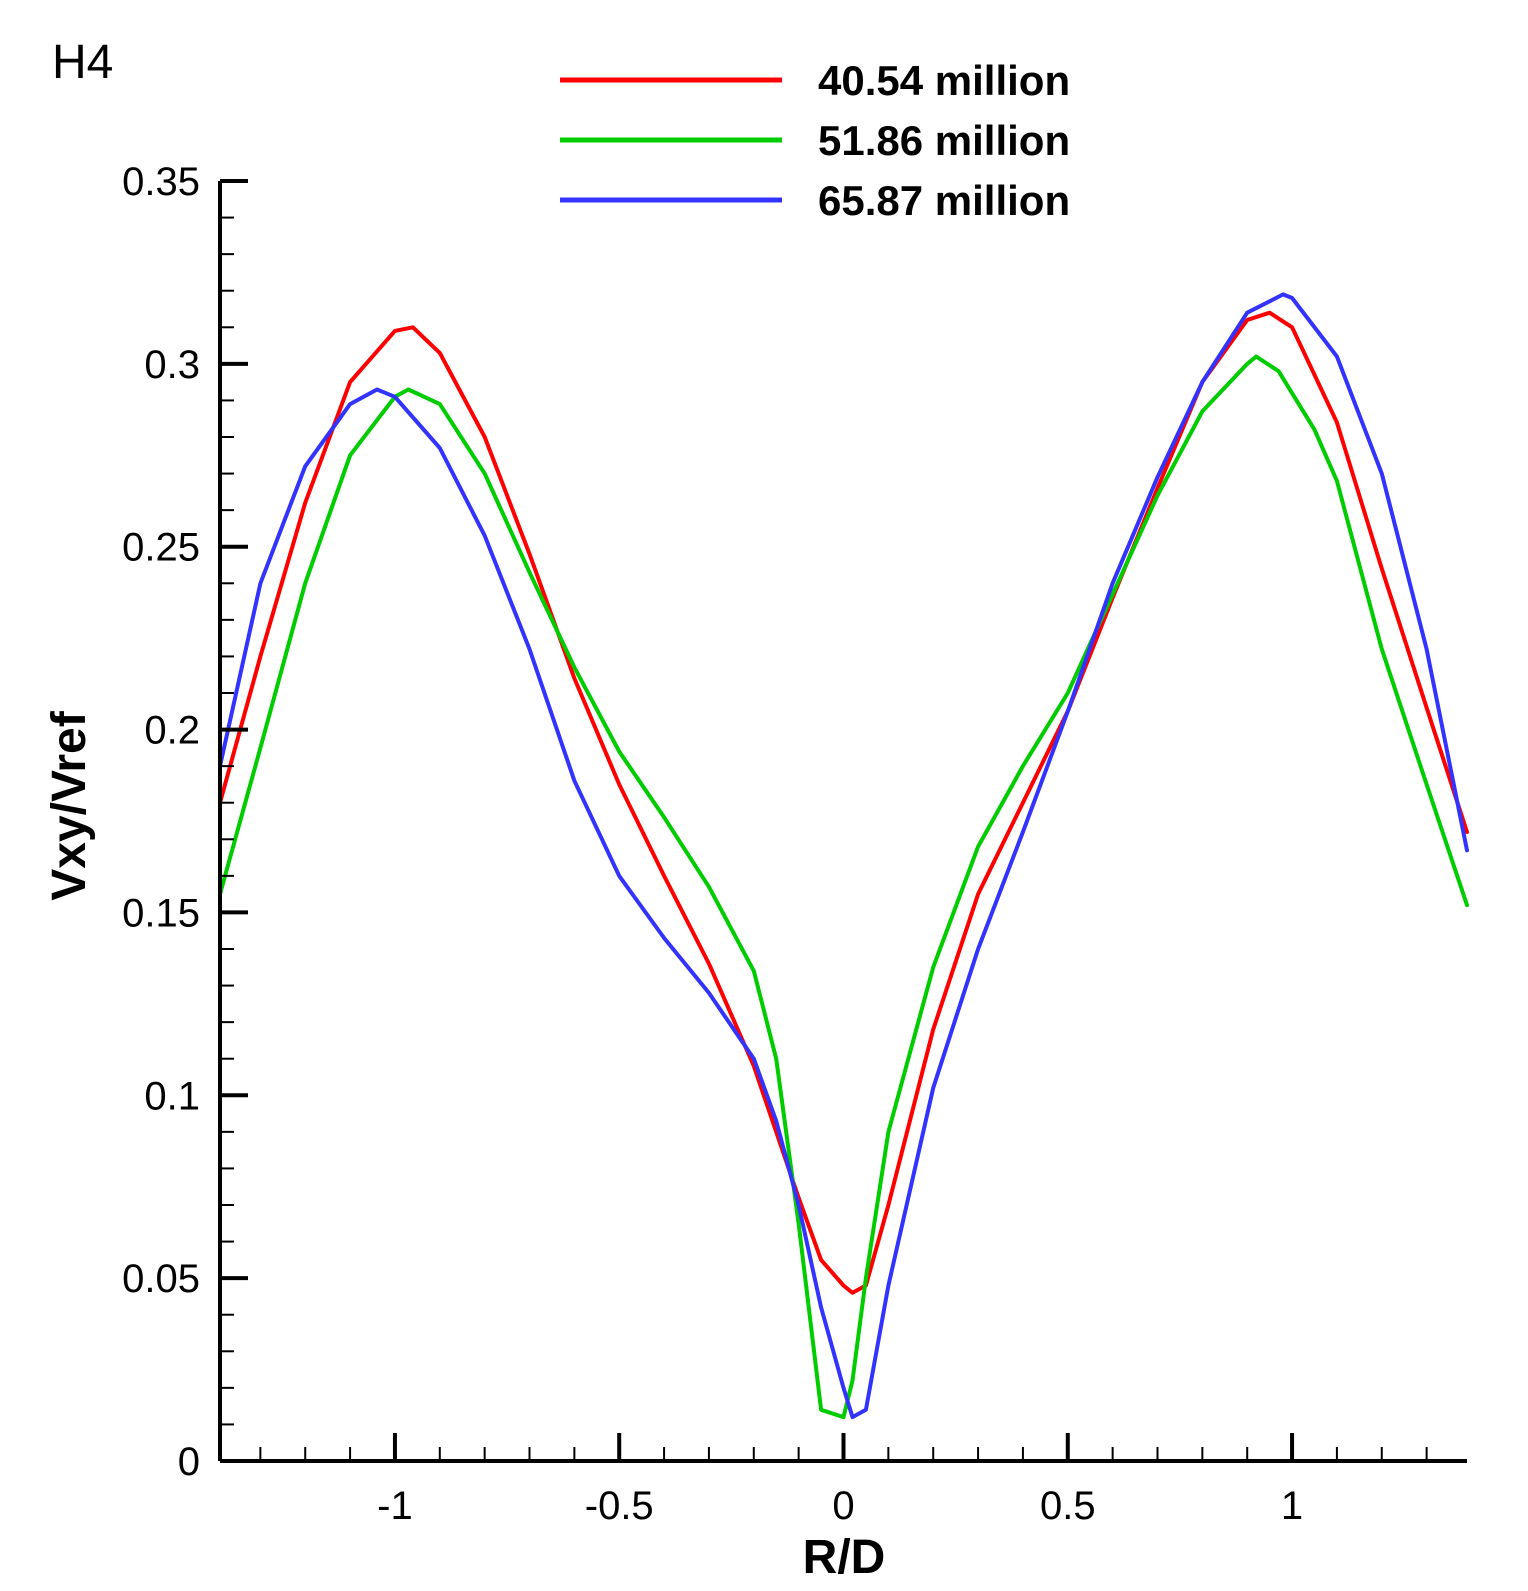 The width and height of the screenshot is (1528, 1591). I want to click on y-tick-label: 0.3, so click(172, 365).